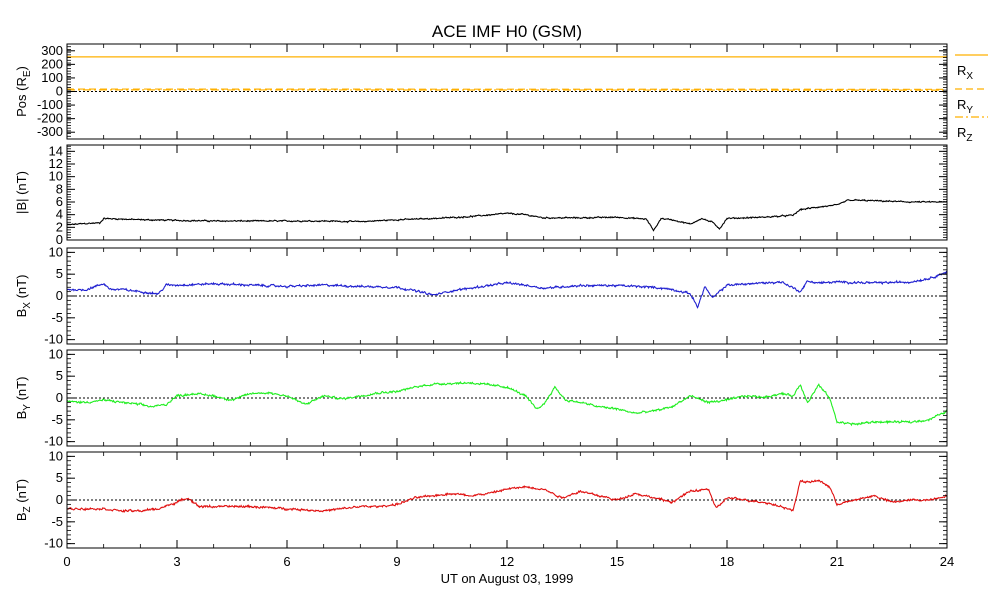  Describe the element at coordinates (727, 561) in the screenshot. I see `x-tick-label: 18` at that location.